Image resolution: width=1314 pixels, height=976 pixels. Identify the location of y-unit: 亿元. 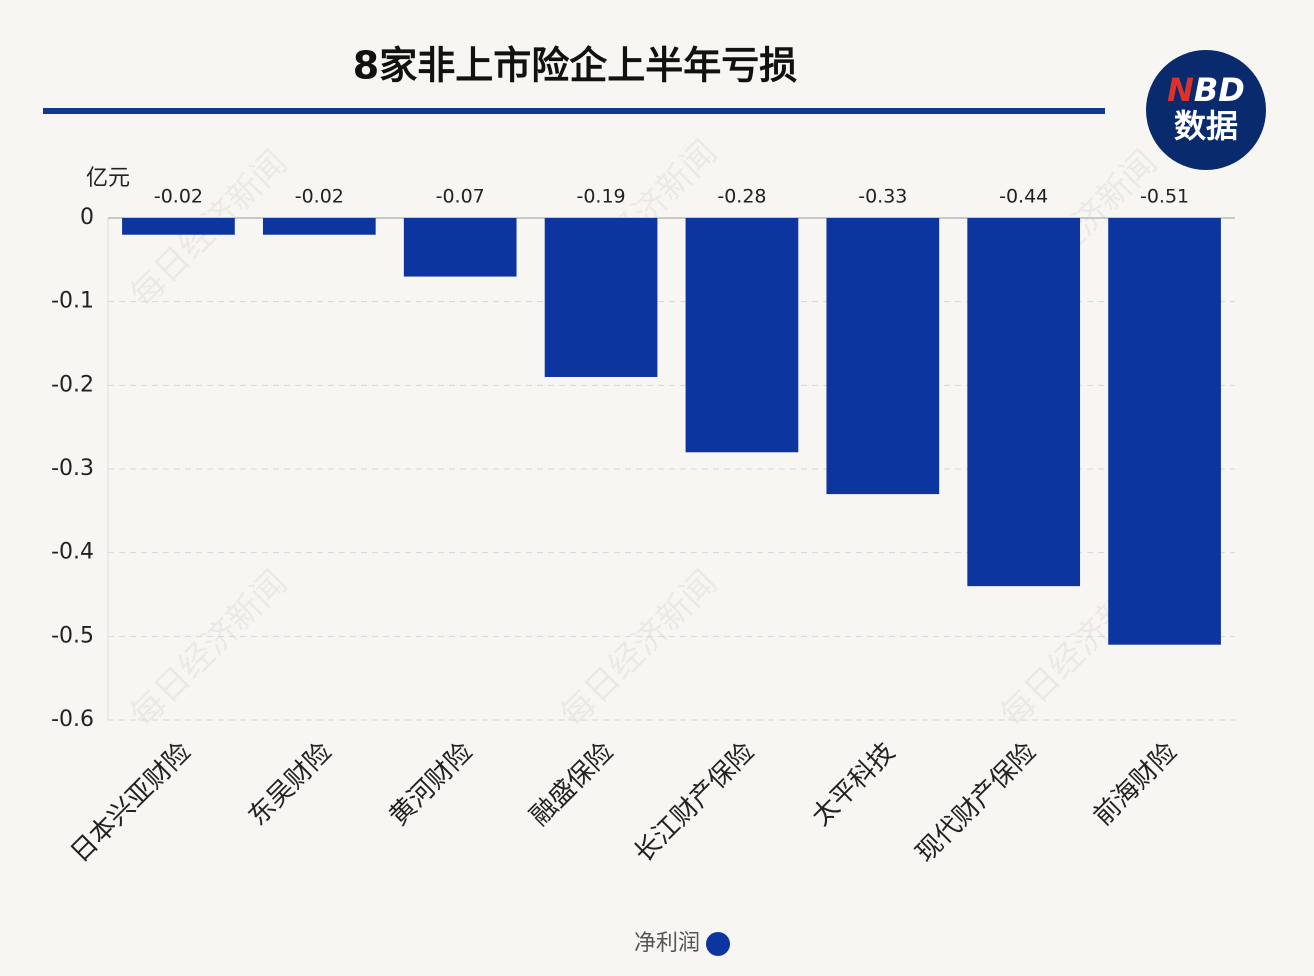
(108, 178).